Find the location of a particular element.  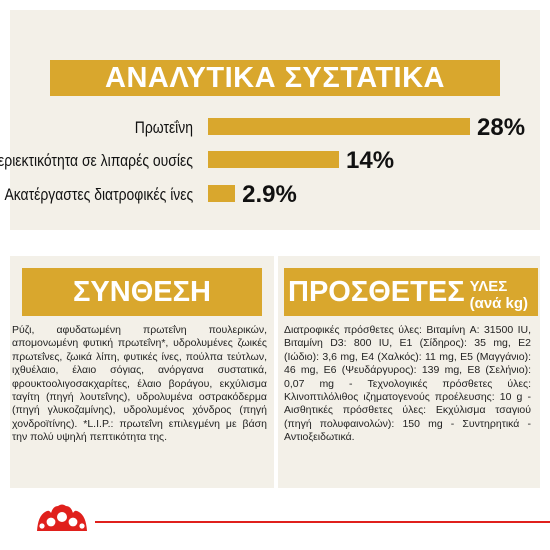

additives-header: ΠΡΟΣΘΕΤΕΣ ΥΛΕΣ (ανά kg) is located at coordinates (411, 292).